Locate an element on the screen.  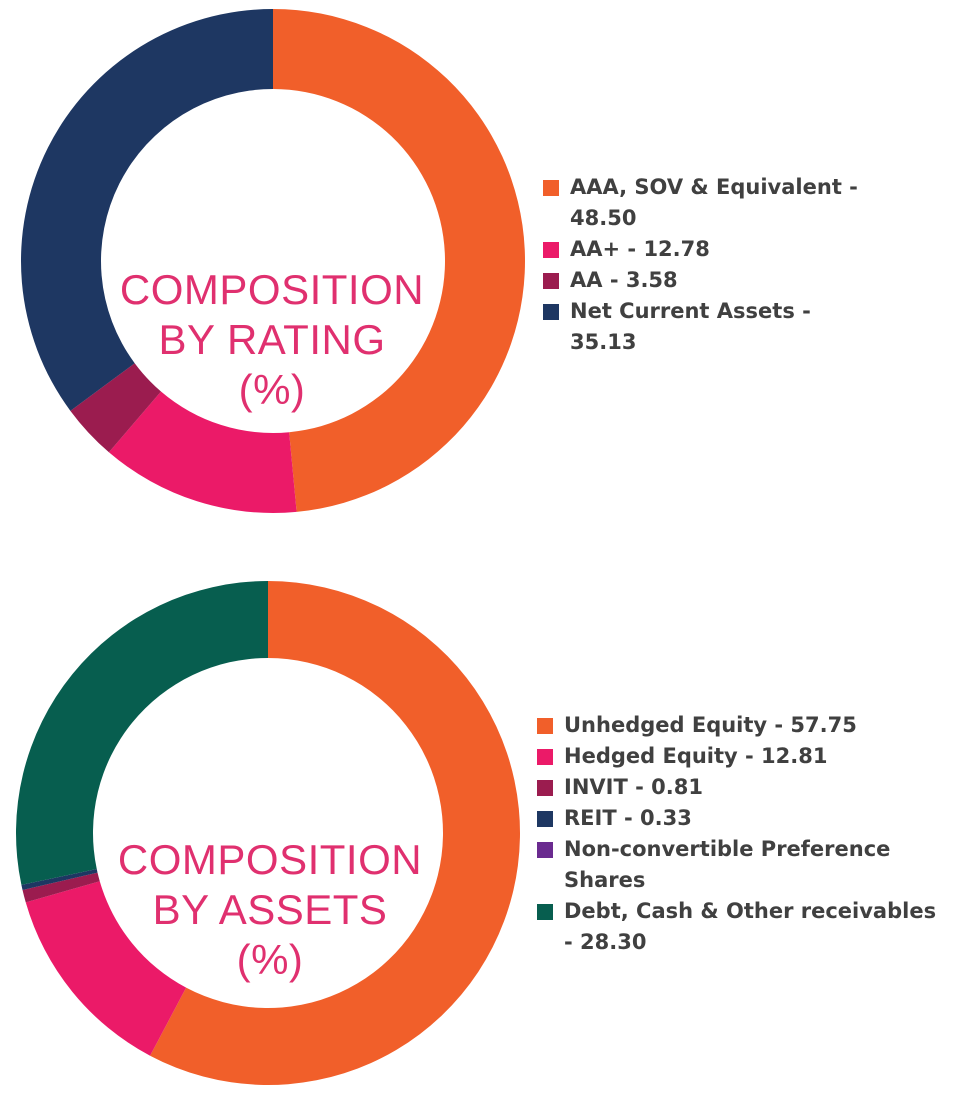
assets-title-line-2: BY ASSETS is located at coordinates (270, 909).